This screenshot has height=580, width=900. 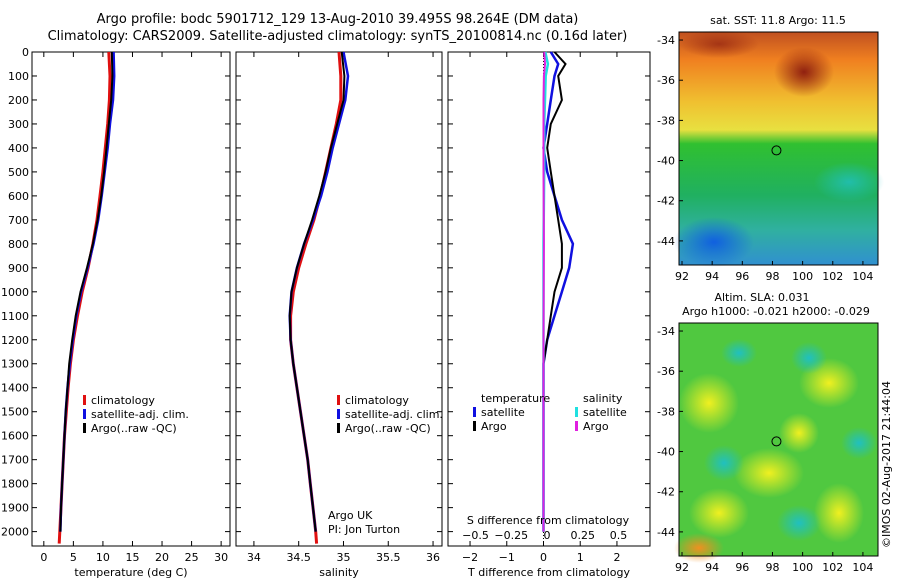 What do you see at coordinates (18, 124) in the screenshot?
I see `depth-tick-label: 300` at bounding box center [18, 124].